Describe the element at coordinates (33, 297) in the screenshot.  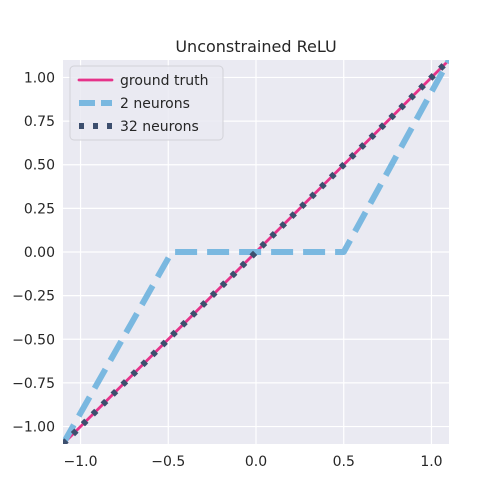
I see `y-tick-label: −0.25` at that location.